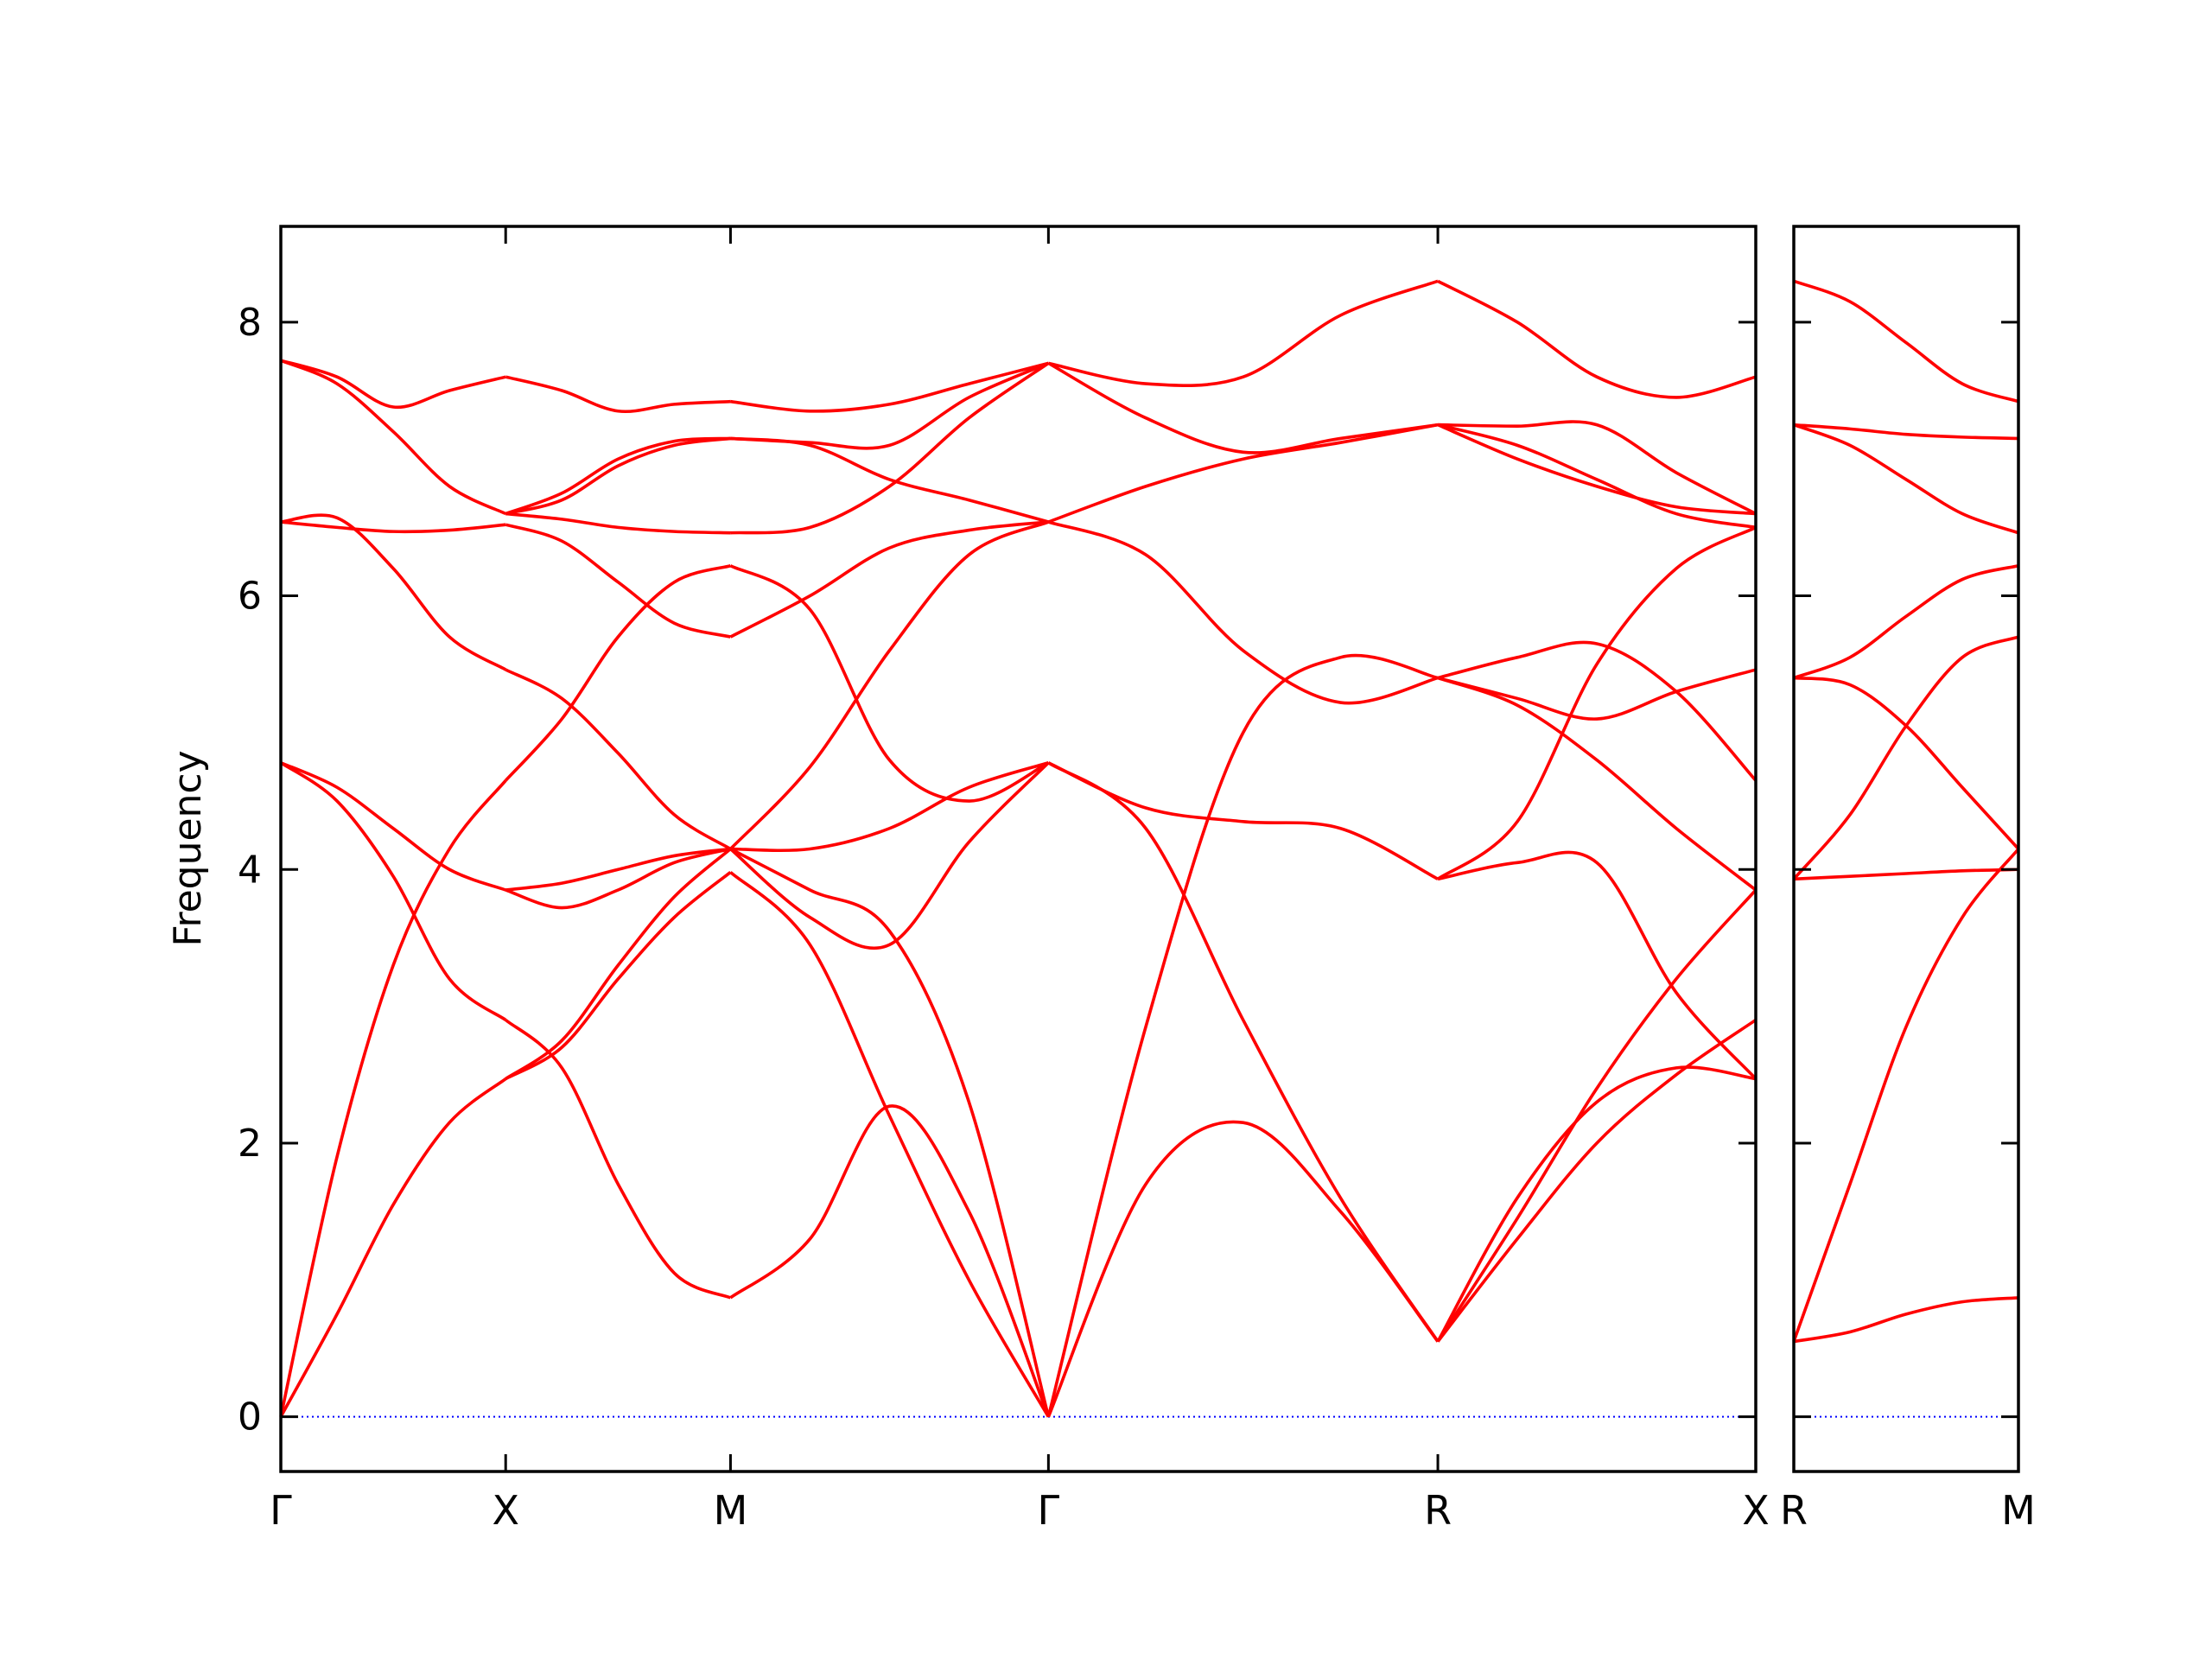 This screenshot has width=2212, height=1659. I want to click on ytick-label-8: 8, so click(250, 323).